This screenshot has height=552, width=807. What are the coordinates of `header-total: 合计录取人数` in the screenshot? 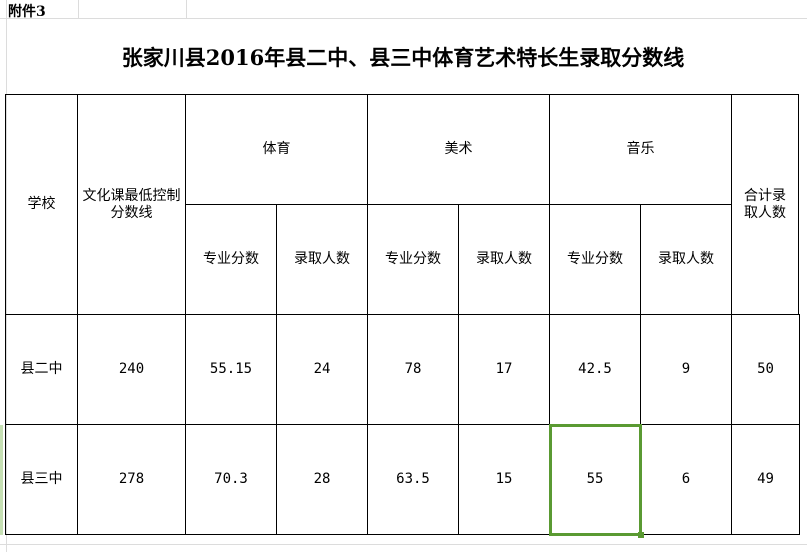 It's located at (765, 204).